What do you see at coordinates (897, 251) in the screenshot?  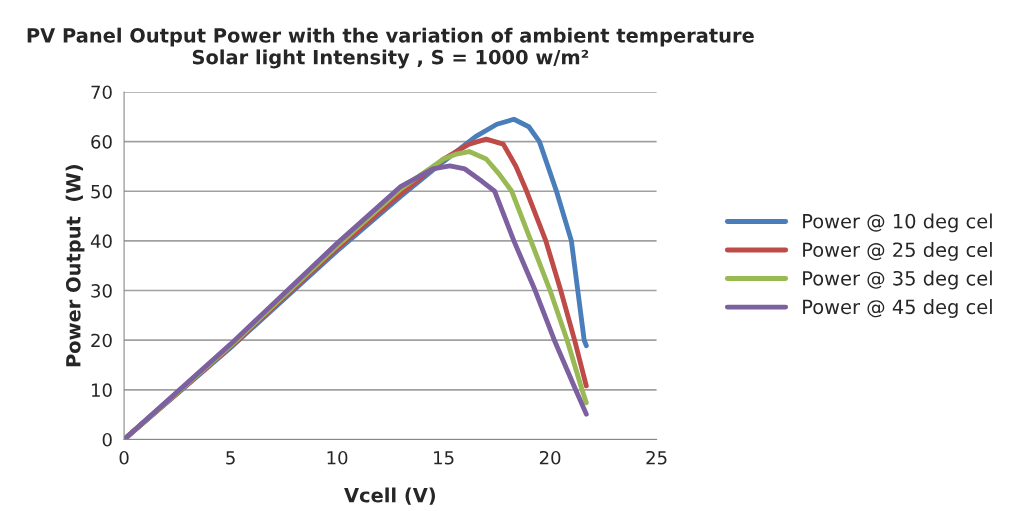 I see `legend-label: Power @ 25 deg cel` at bounding box center [897, 251].